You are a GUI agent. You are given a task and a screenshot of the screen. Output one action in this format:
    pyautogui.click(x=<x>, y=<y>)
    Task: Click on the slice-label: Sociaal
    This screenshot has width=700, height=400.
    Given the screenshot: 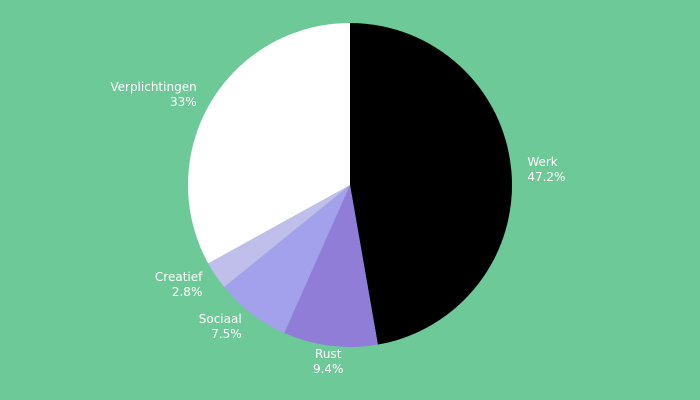 What is the action you would take?
    pyautogui.click(x=220, y=319)
    